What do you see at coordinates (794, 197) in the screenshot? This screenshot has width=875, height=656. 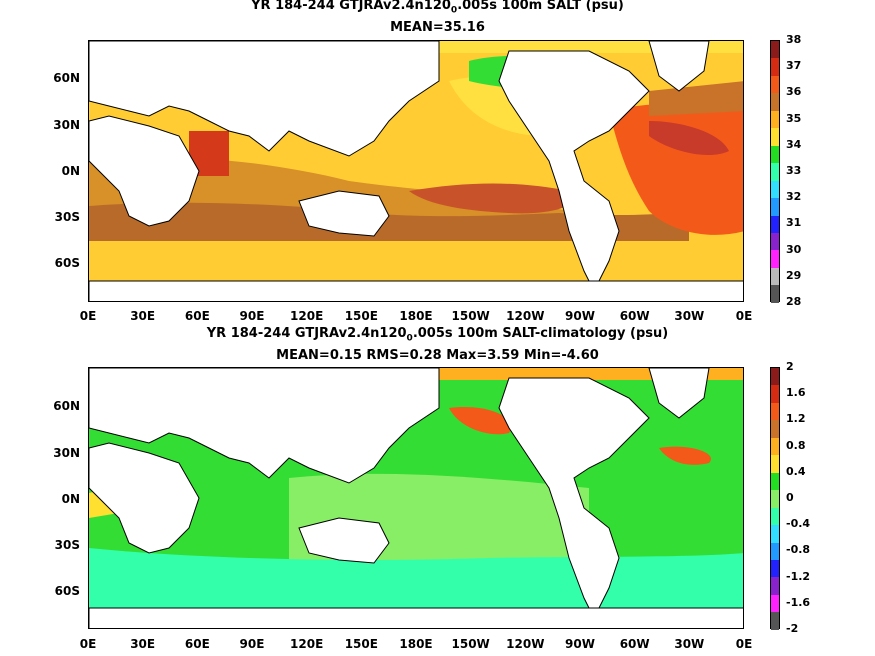 I see `colorbar-label: 32` at bounding box center [794, 197].